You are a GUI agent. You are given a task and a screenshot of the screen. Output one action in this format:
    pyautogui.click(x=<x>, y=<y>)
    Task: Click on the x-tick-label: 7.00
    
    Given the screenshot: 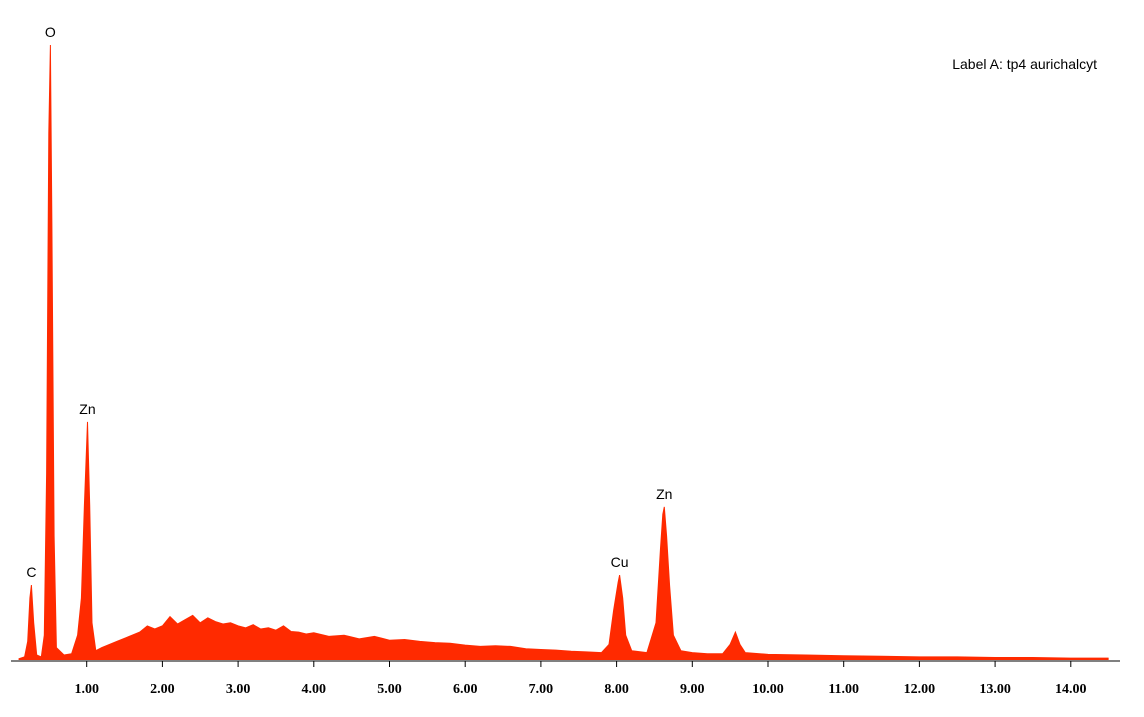 What is the action you would take?
    pyautogui.click(x=541, y=689)
    